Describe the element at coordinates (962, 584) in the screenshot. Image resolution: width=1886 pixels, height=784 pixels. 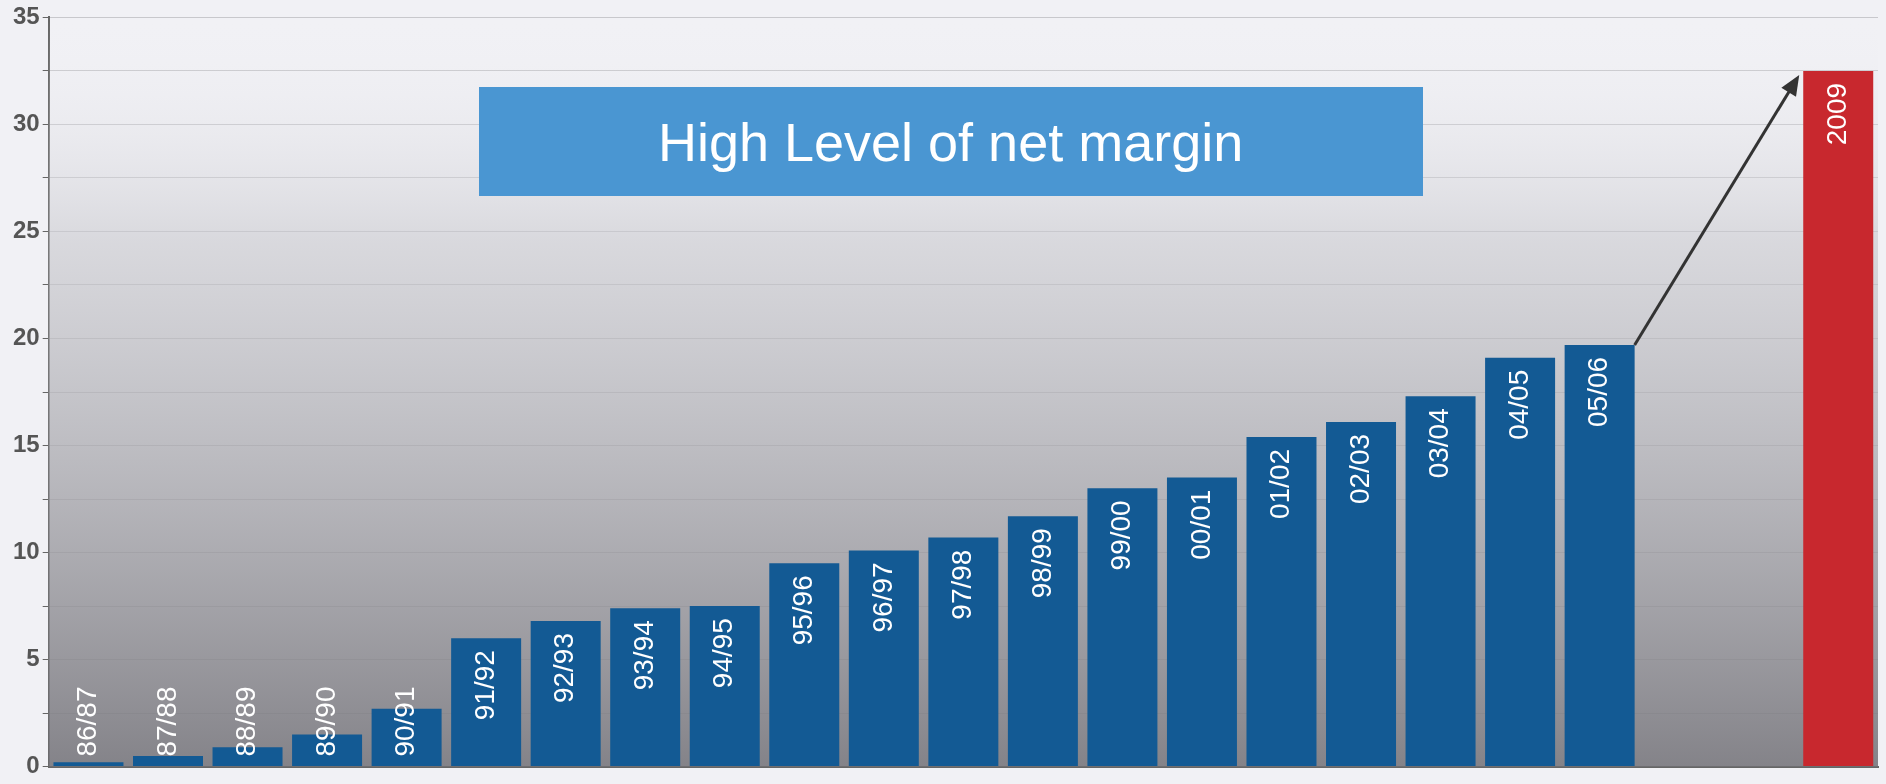
I see `x-tick-label: 97/98` at that location.